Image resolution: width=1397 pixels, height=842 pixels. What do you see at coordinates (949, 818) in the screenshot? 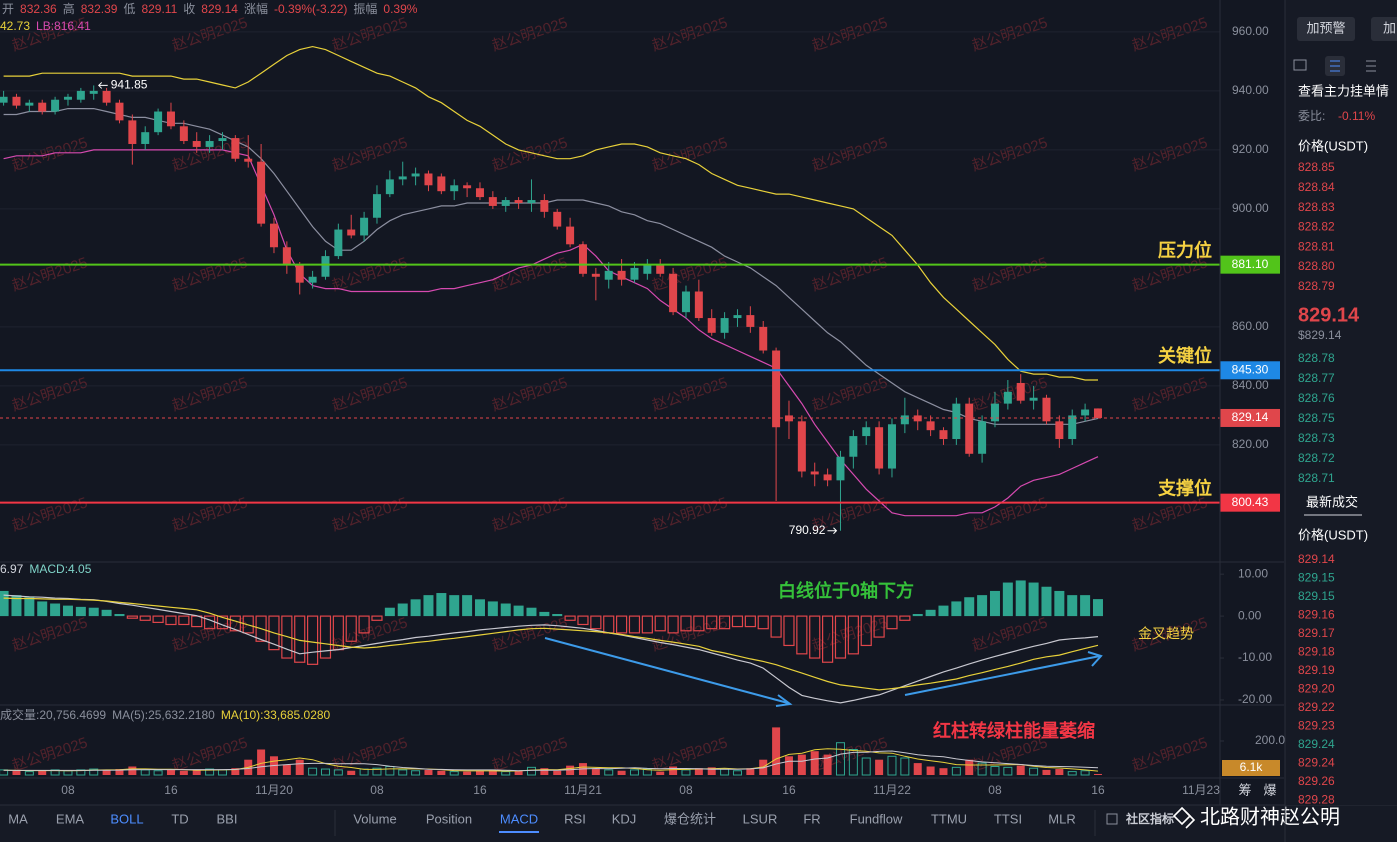
I see `sub-indicator-tab: TTMU` at bounding box center [949, 818].